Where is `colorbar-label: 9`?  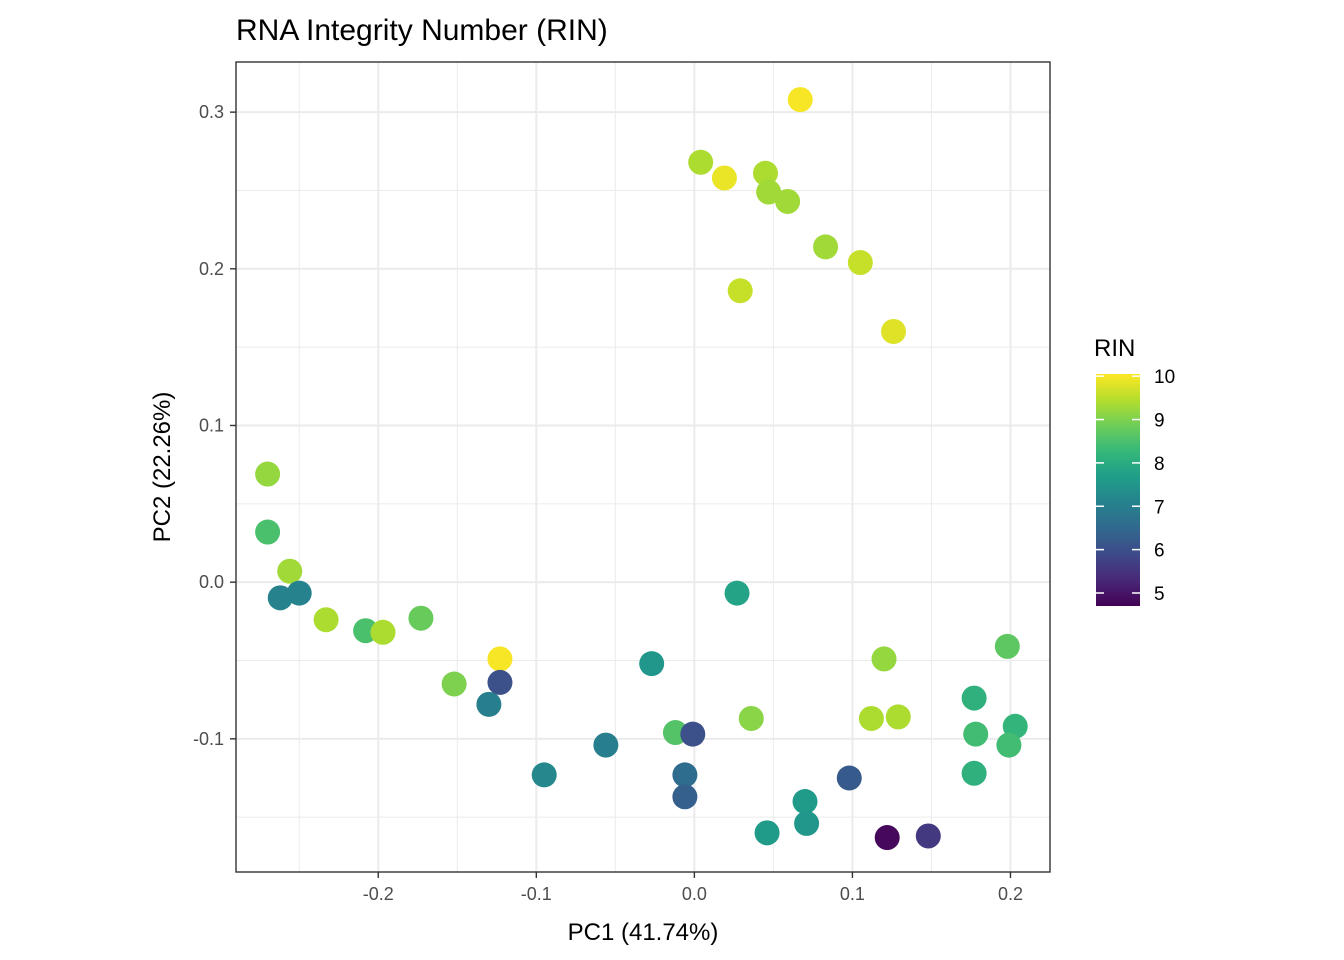
colorbar-label: 9 is located at coordinates (1159, 421).